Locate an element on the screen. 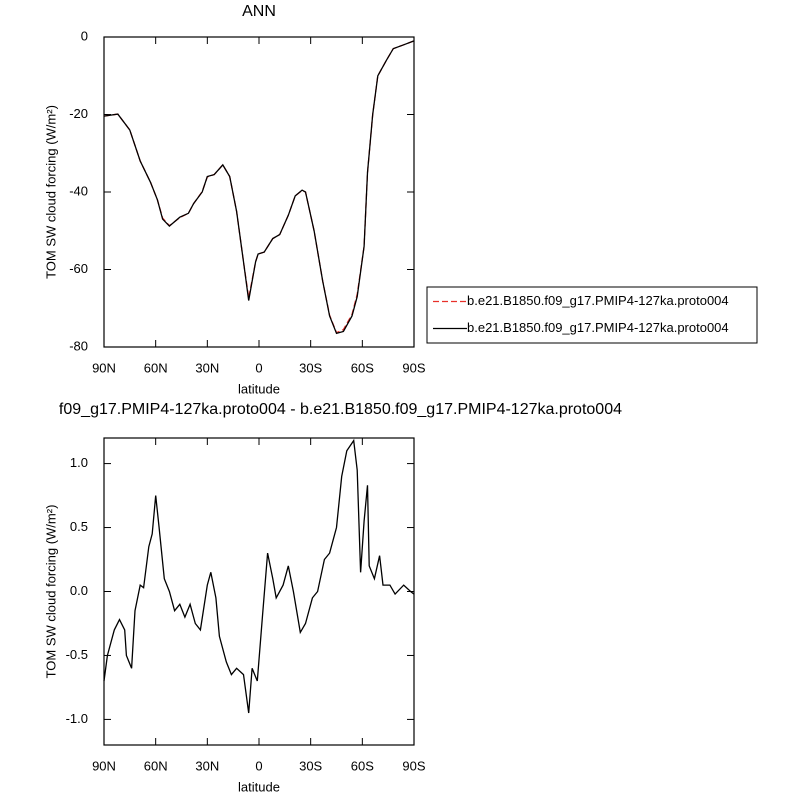 The width and height of the screenshot is (800, 800). legend-box is located at coordinates (592, 315).